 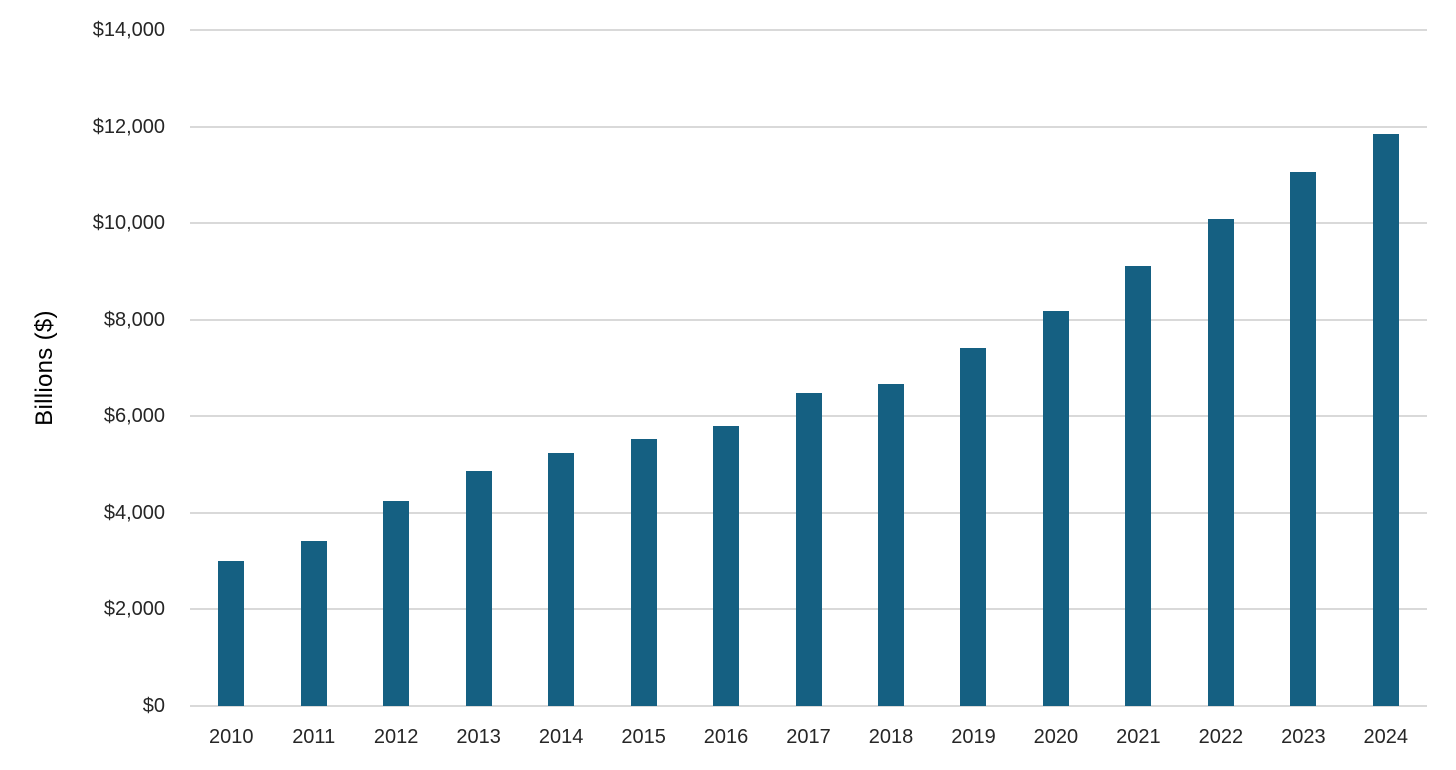 What do you see at coordinates (396, 603) in the screenshot?
I see `bar-2012` at bounding box center [396, 603].